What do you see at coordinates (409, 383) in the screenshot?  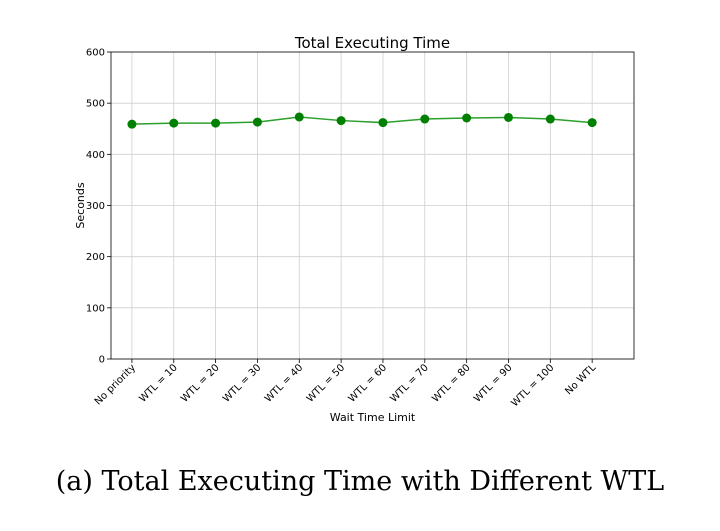 I see `x-tick-label: WTL = 70` at bounding box center [409, 383].